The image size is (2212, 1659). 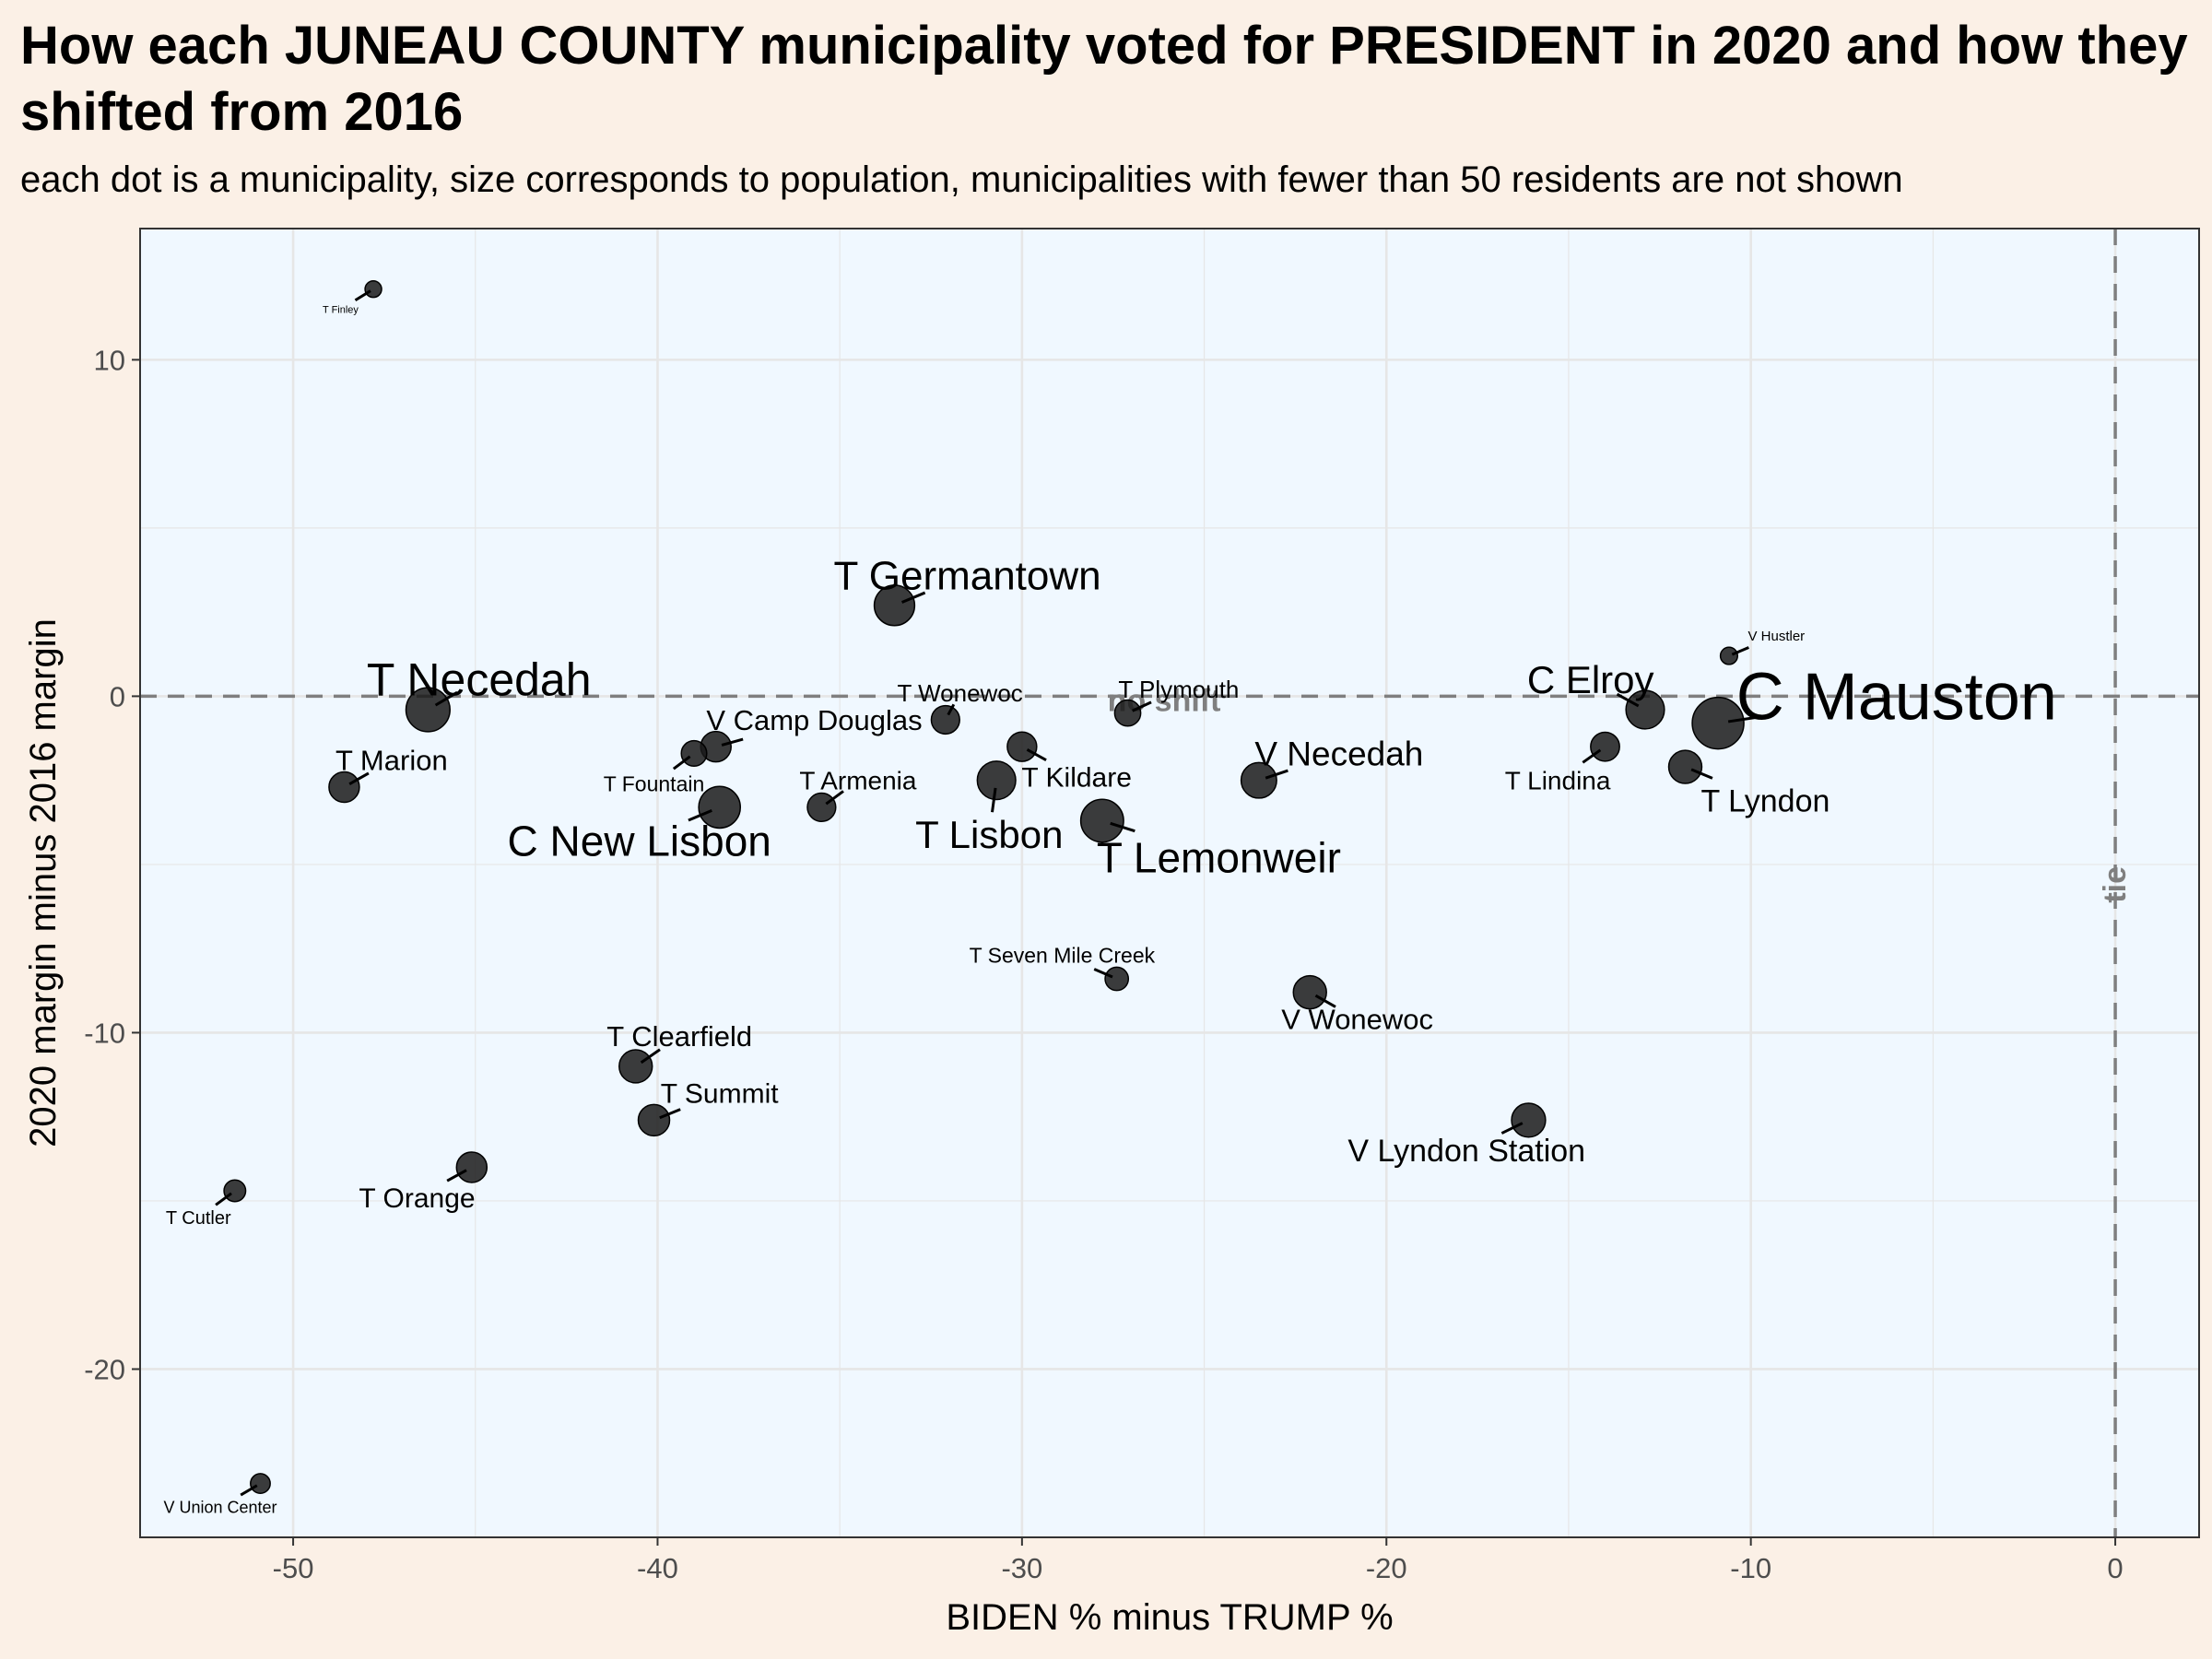 I want to click on x-tick-label: -30, so click(x=1021, y=1568).